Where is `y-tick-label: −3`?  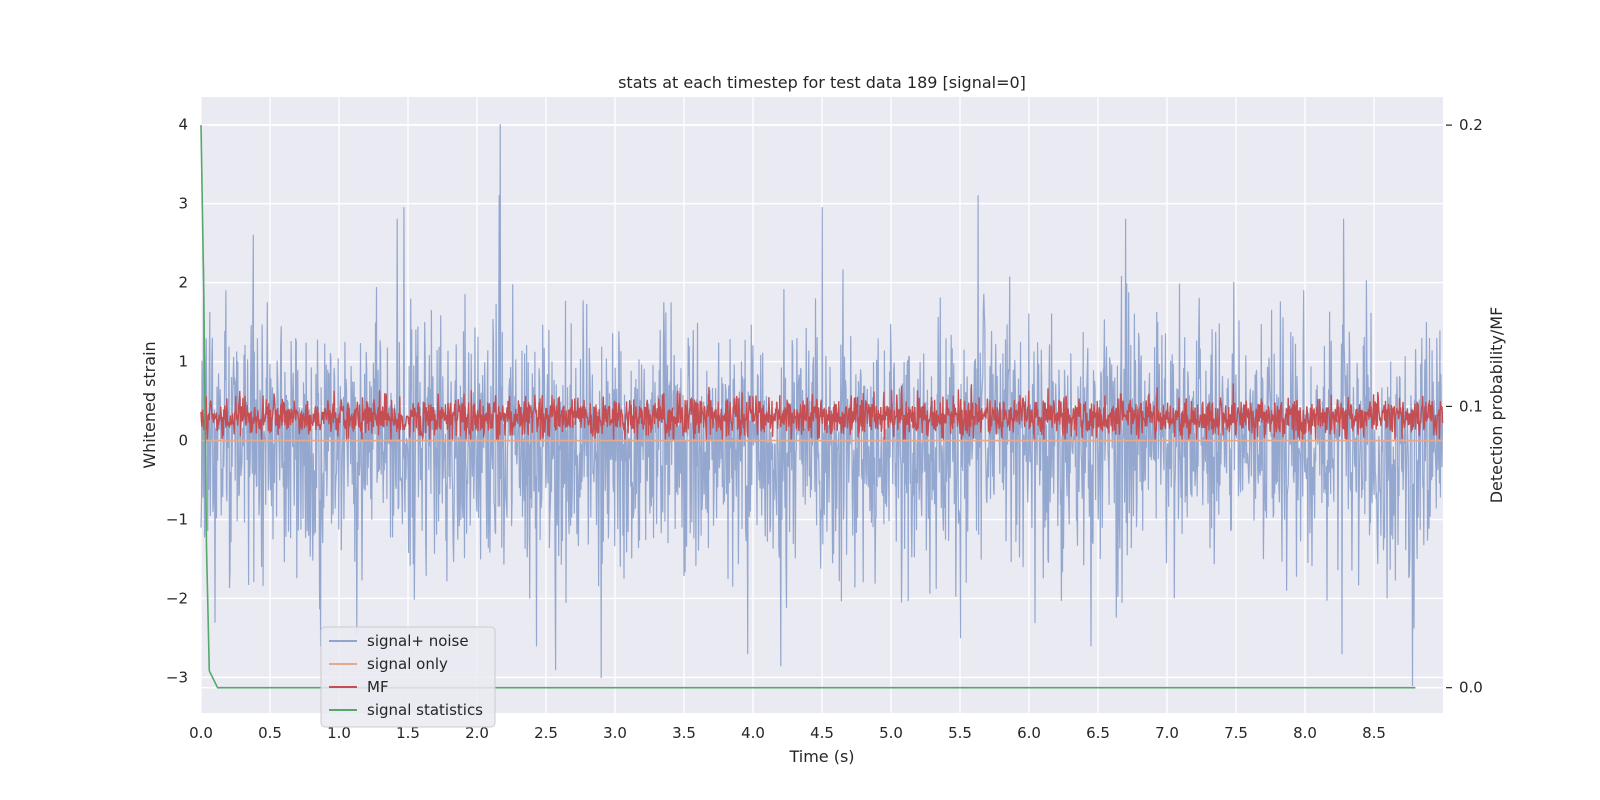
y-tick-label: −3 is located at coordinates (177, 677).